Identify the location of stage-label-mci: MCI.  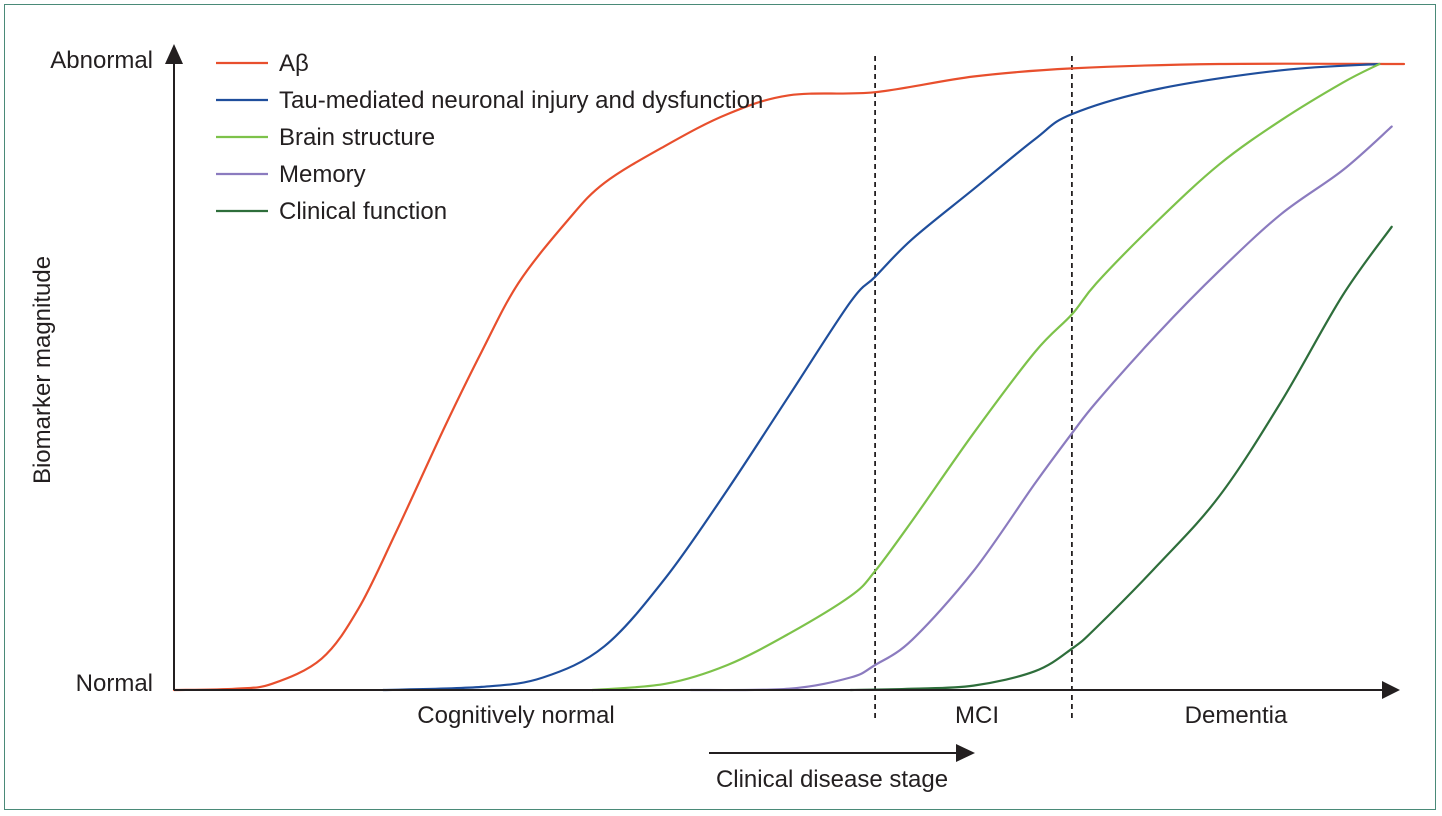
(977, 715).